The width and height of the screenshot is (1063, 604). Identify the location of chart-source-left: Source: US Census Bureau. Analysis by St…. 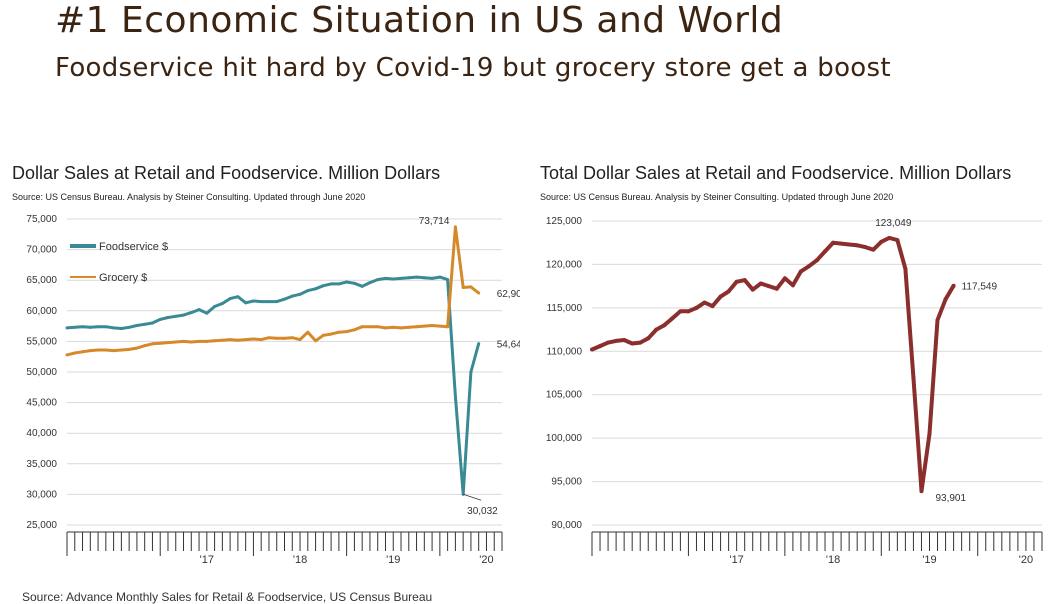
(189, 197).